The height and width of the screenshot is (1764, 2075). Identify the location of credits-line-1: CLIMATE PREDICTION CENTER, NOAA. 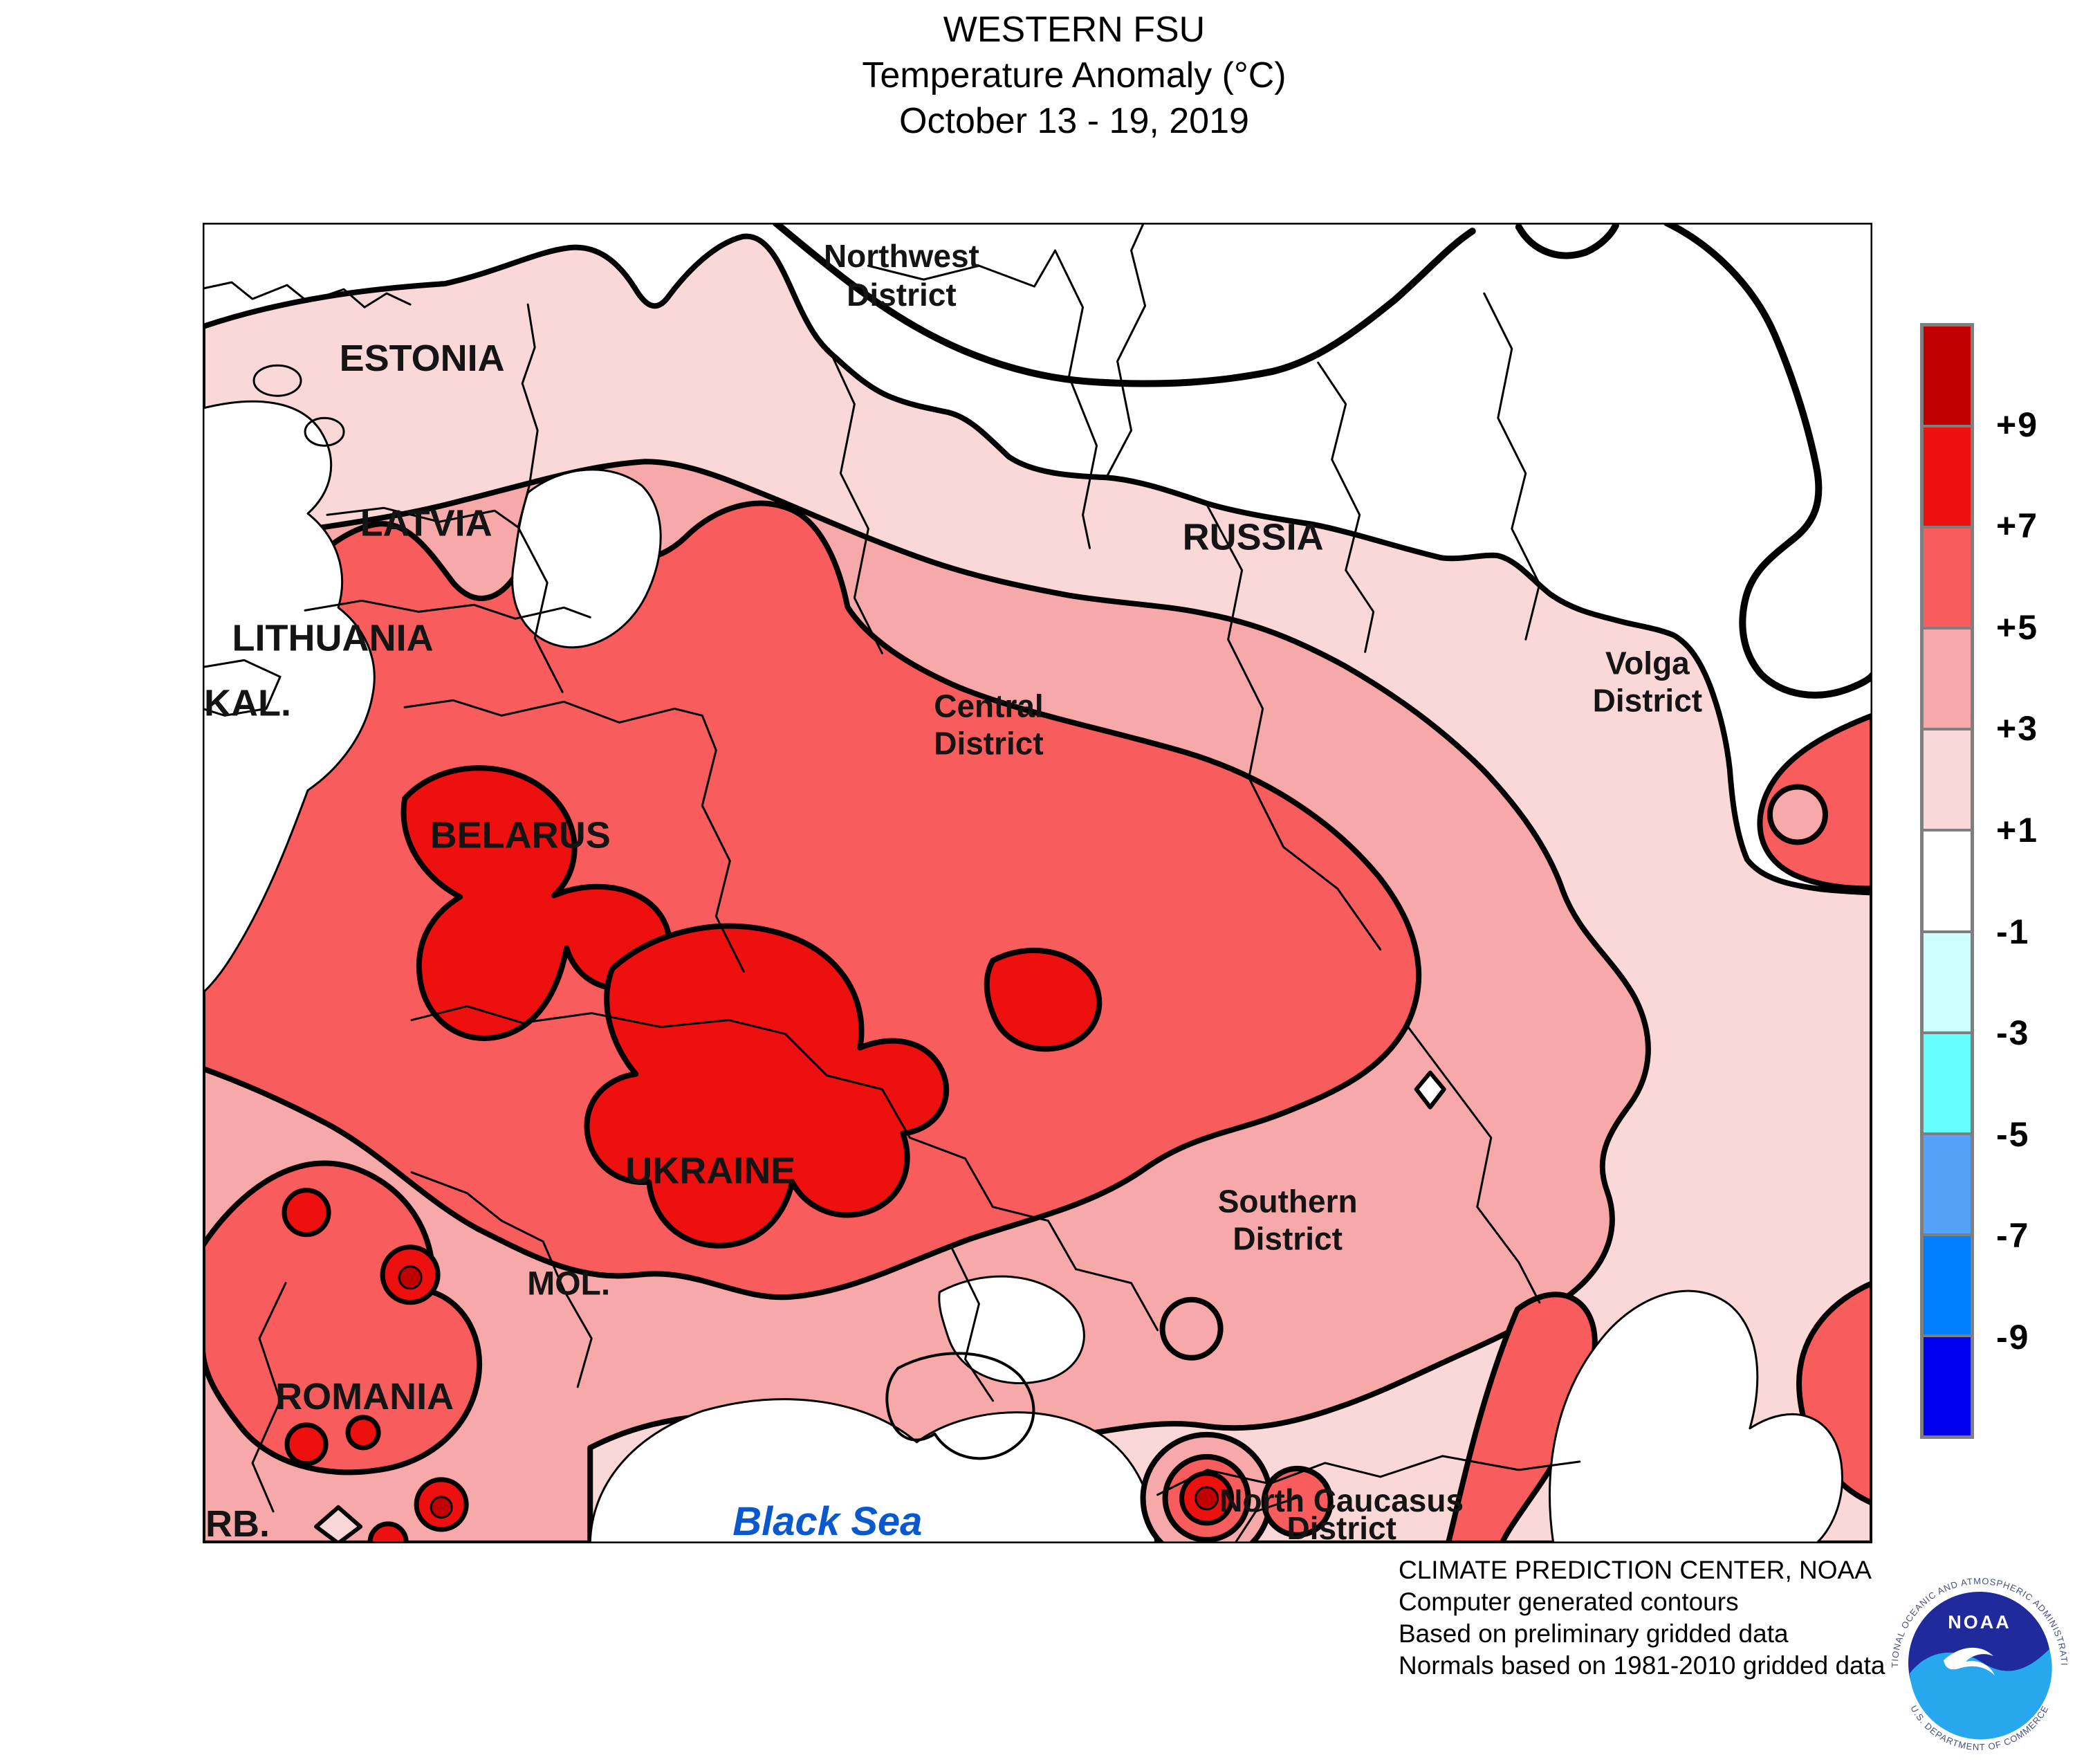
(1635, 1570).